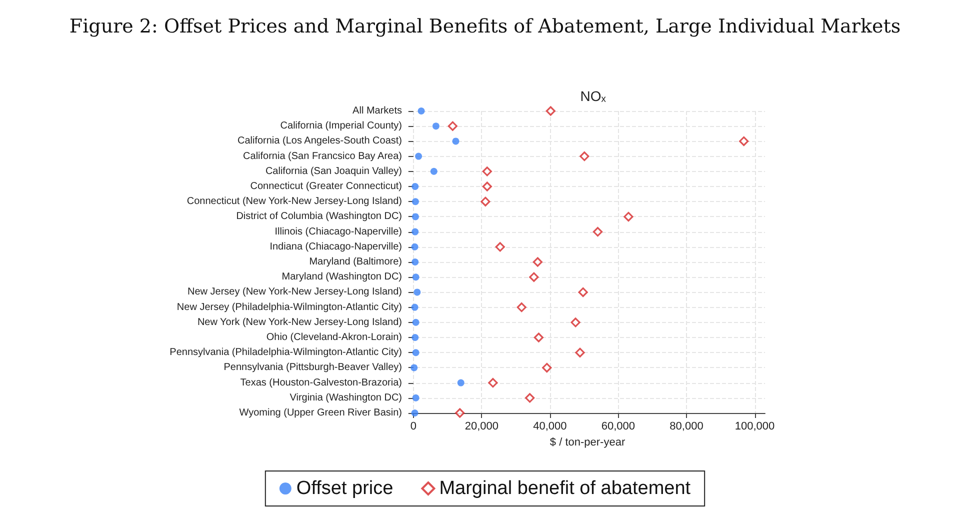 Image resolution: width=970 pixels, height=520 pixels. What do you see at coordinates (550, 426) in the screenshot?
I see `x-tick-label: 40,000` at bounding box center [550, 426].